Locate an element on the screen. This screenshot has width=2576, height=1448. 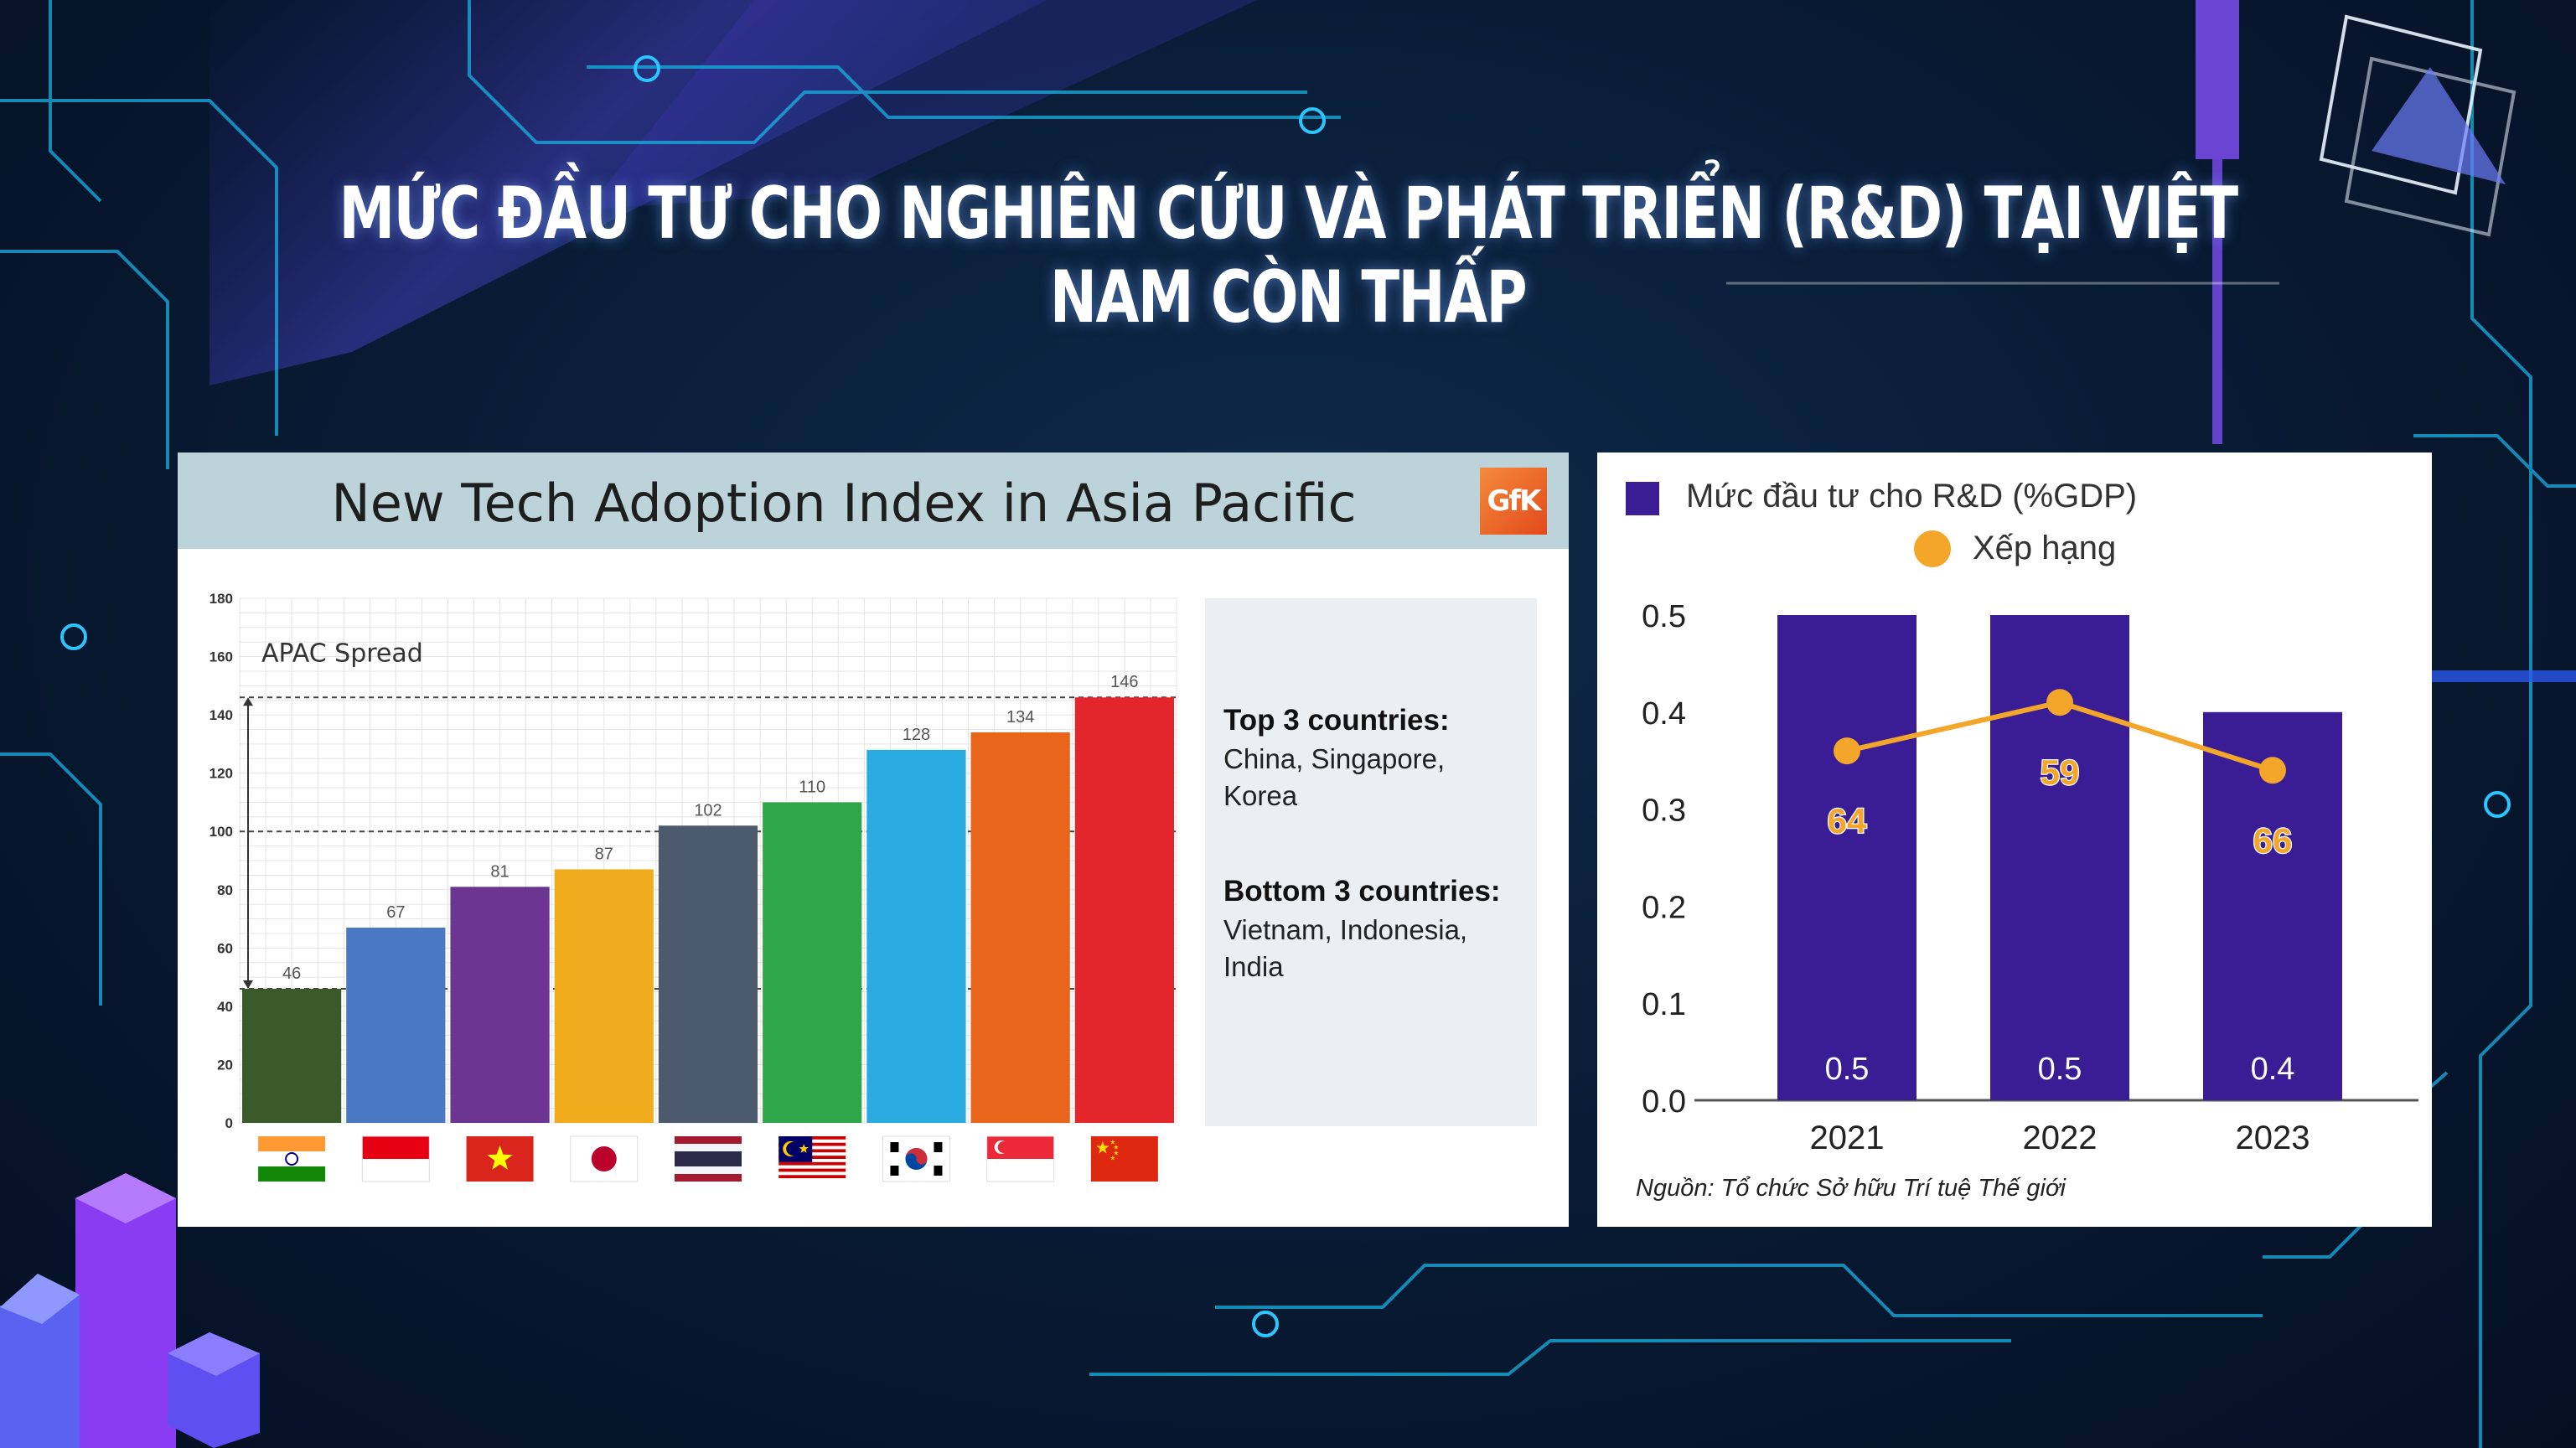
bar-value-label: 87 is located at coordinates (604, 854).